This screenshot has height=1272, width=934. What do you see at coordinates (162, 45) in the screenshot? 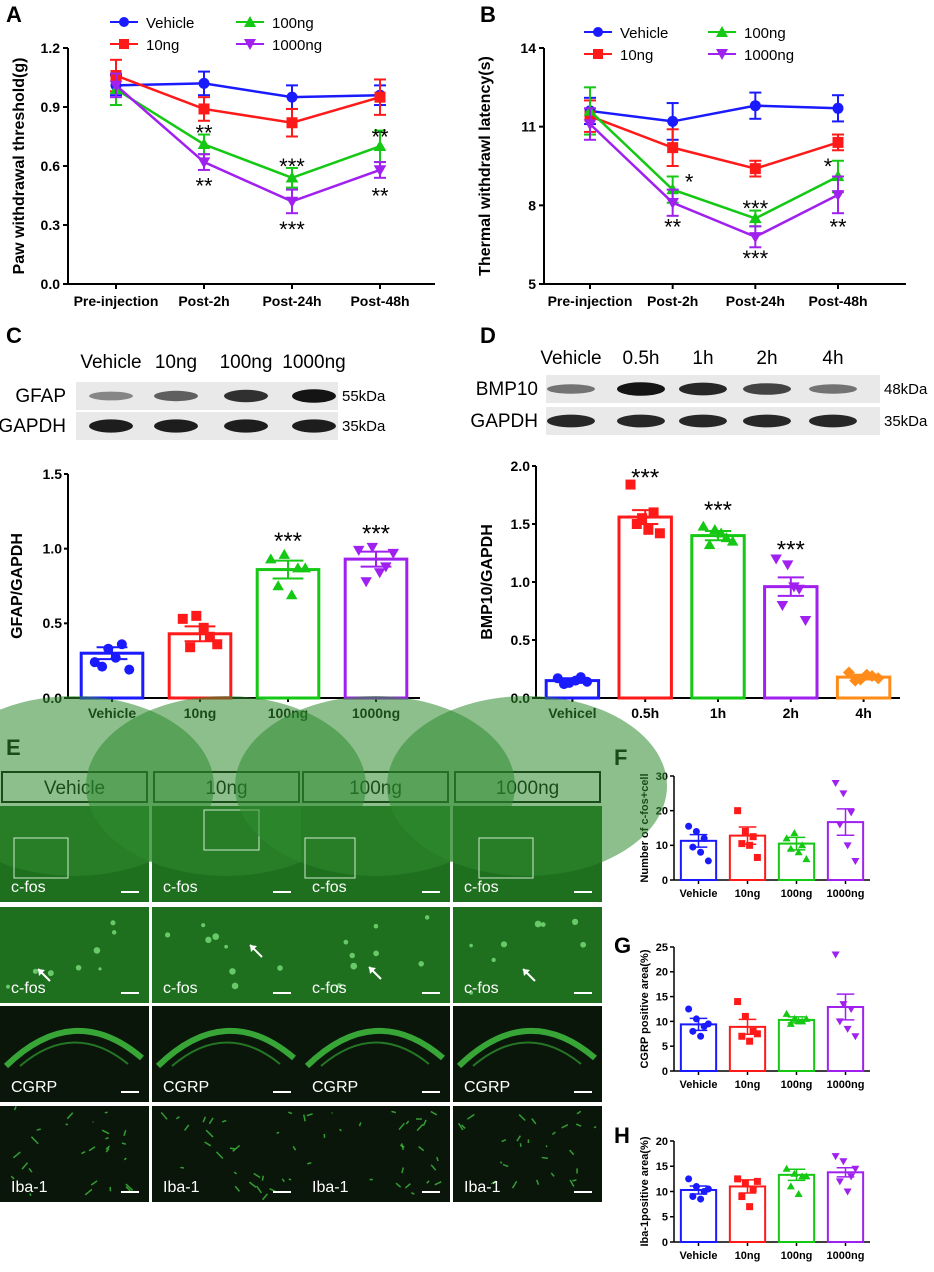
I see `legend-label-10ng: 10ng` at bounding box center [162, 45].